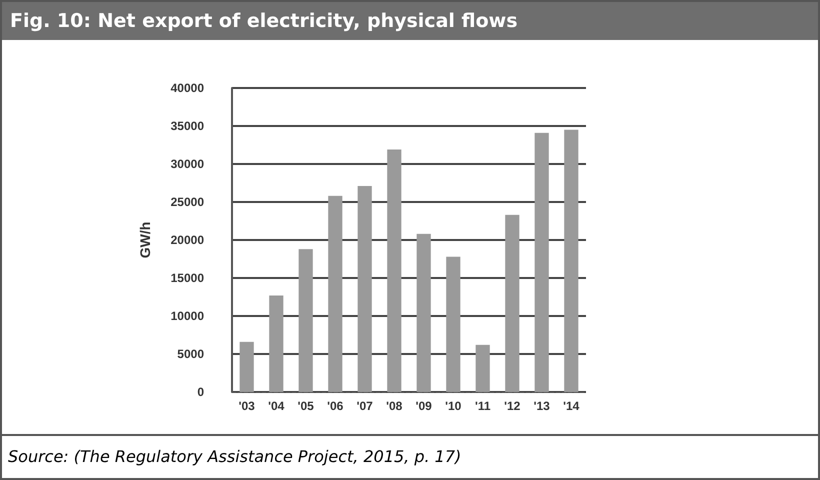 The width and height of the screenshot is (820, 480). I want to click on x-tick-label: '11, so click(482, 406).